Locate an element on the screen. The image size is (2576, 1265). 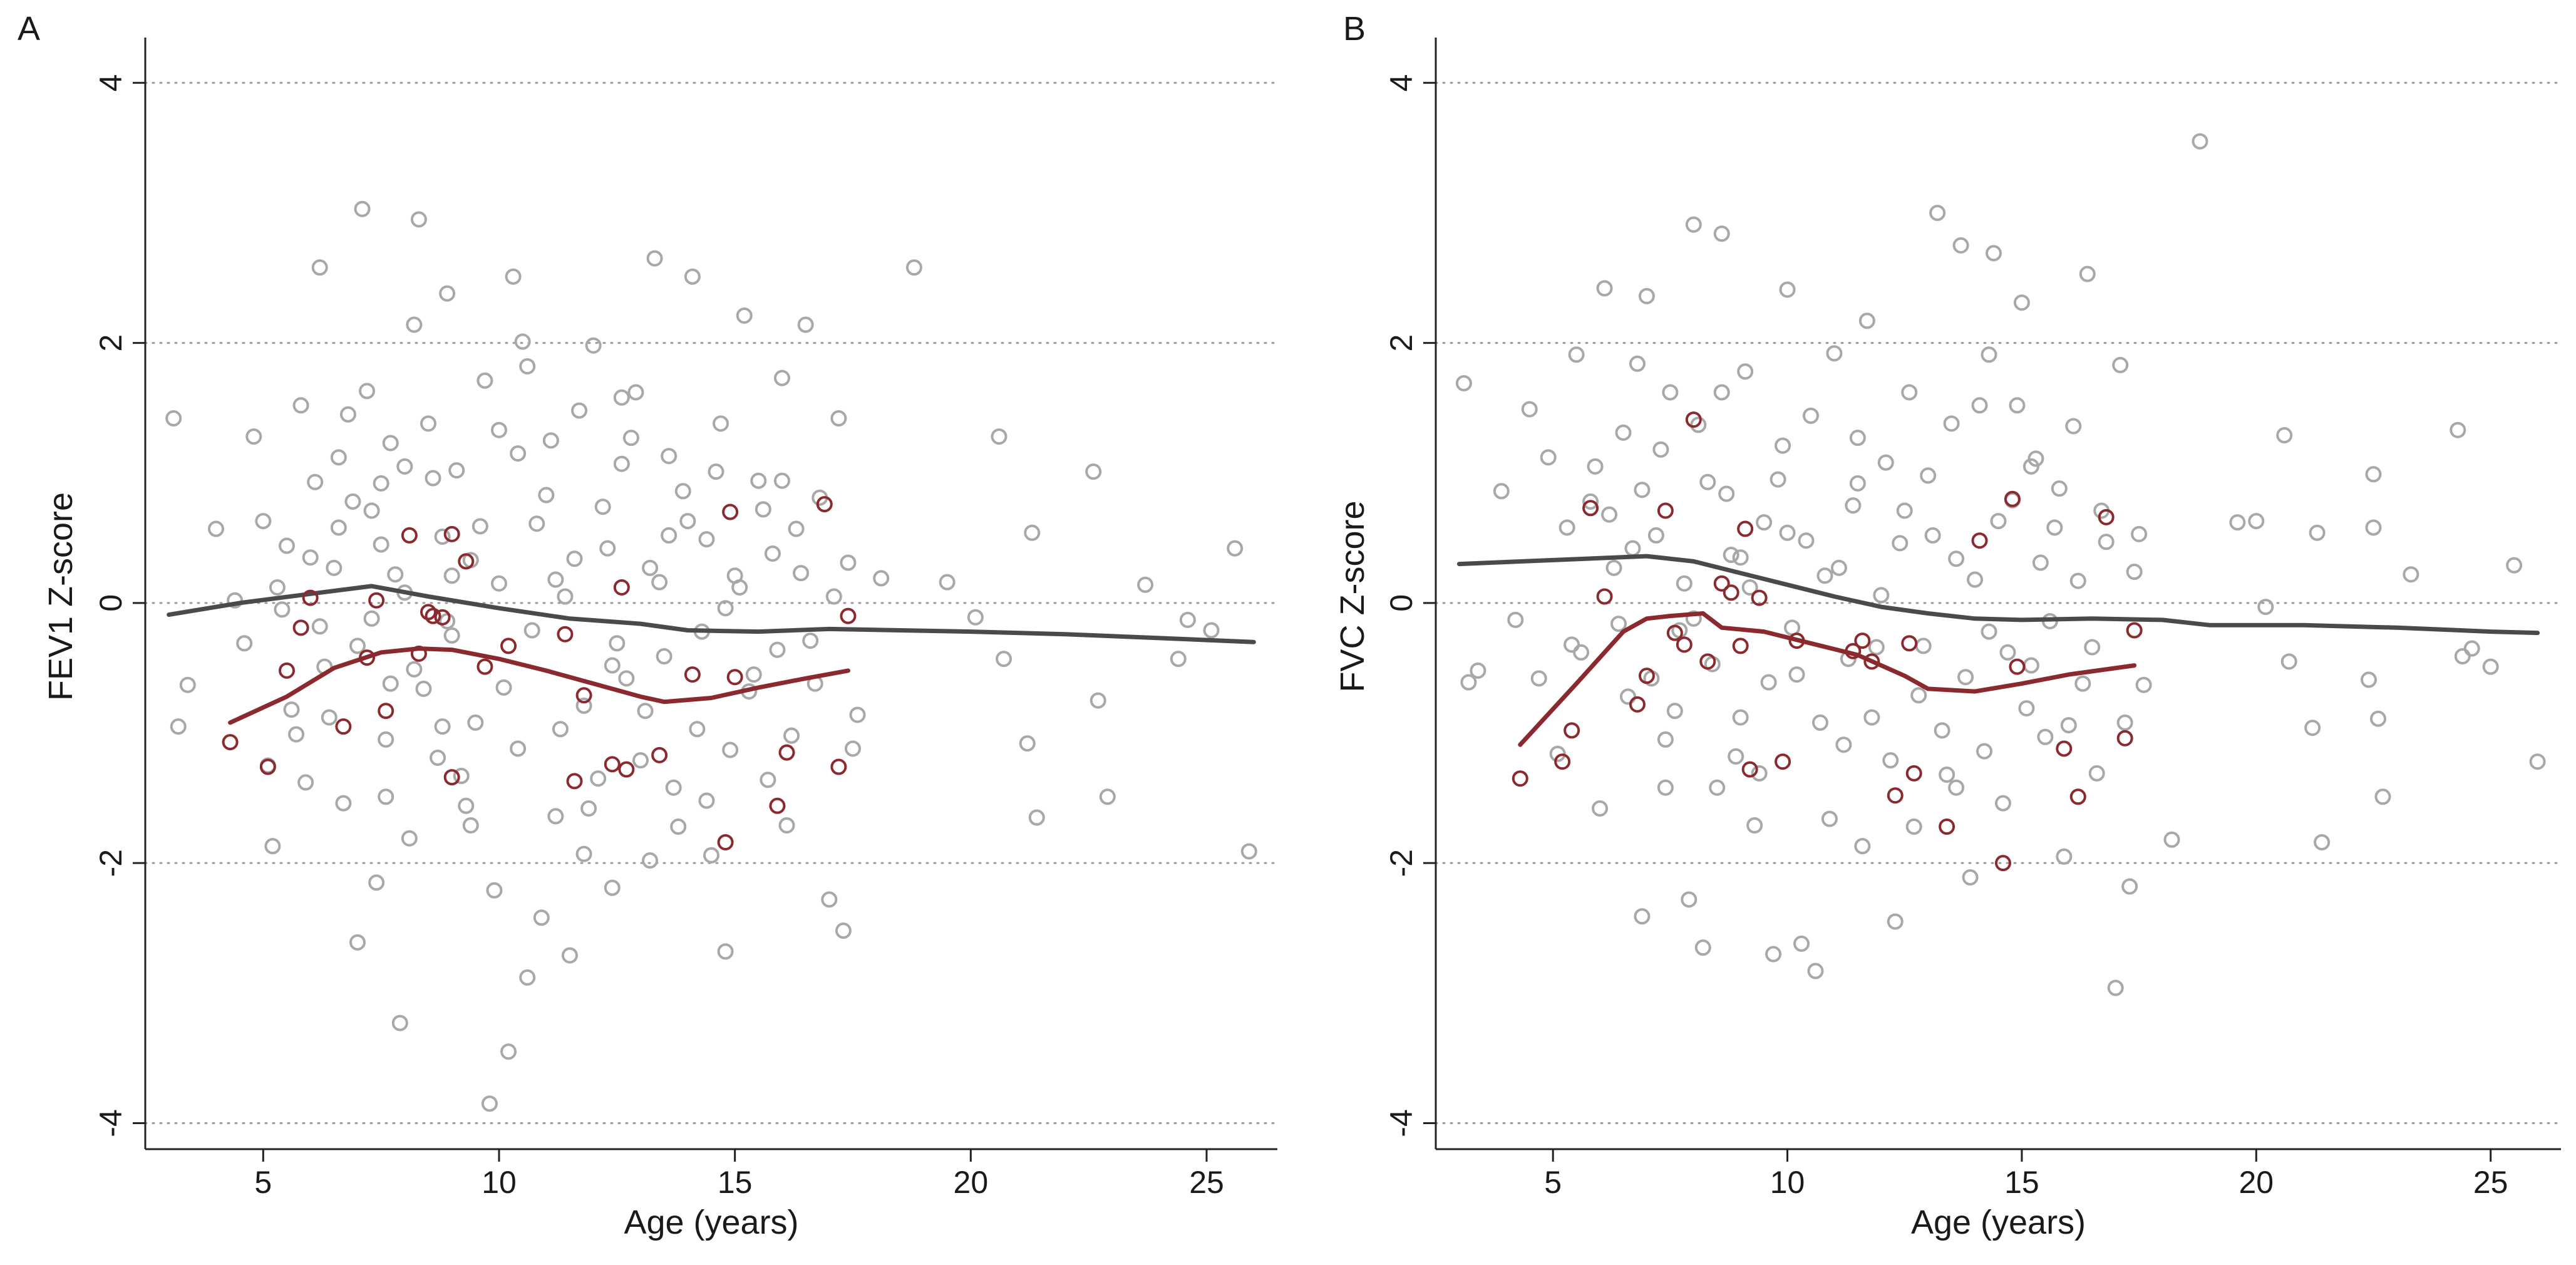
x-tick-label: 5 is located at coordinates (263, 1182).